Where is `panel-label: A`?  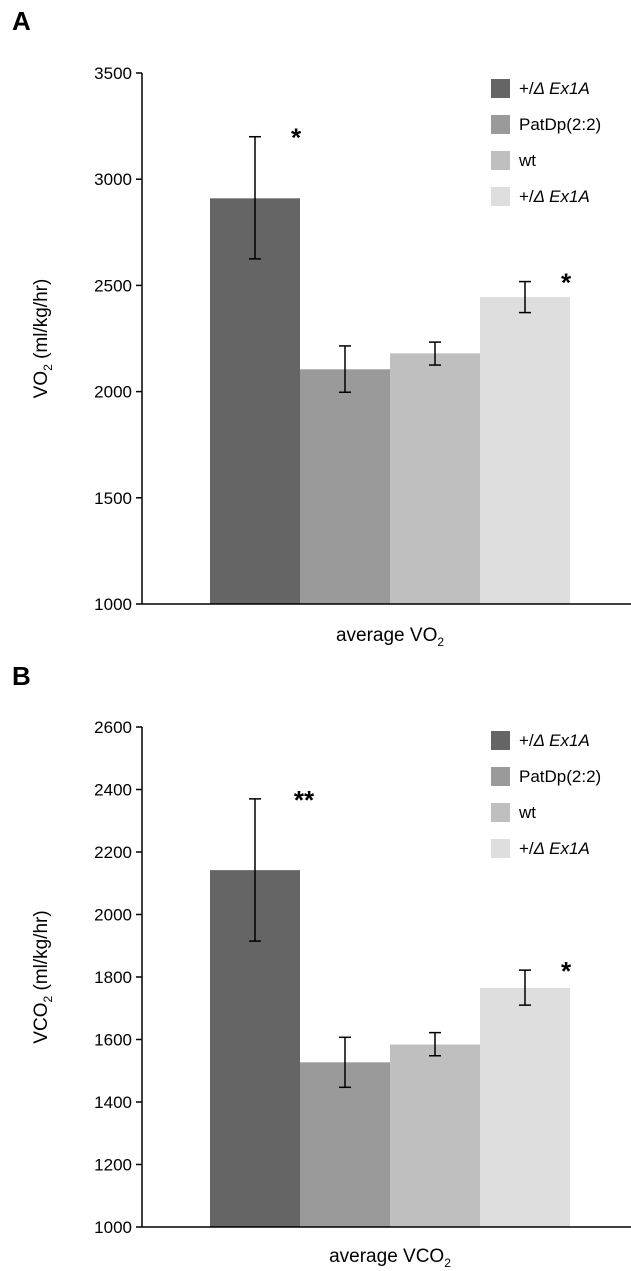
panel-label: A is located at coordinates (21, 21).